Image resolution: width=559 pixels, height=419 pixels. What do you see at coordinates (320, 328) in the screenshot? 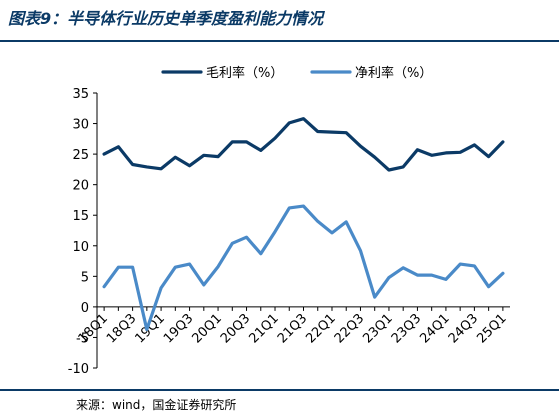
I see `x-tick-label: 22Q1` at bounding box center [320, 328].